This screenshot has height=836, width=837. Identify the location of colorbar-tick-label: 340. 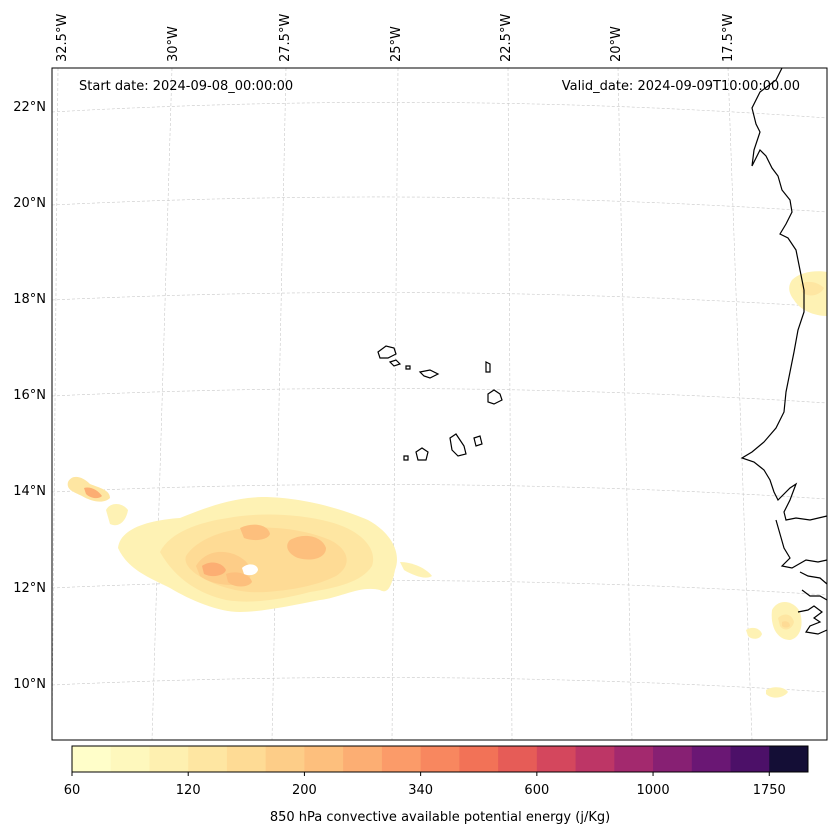
(420, 790).